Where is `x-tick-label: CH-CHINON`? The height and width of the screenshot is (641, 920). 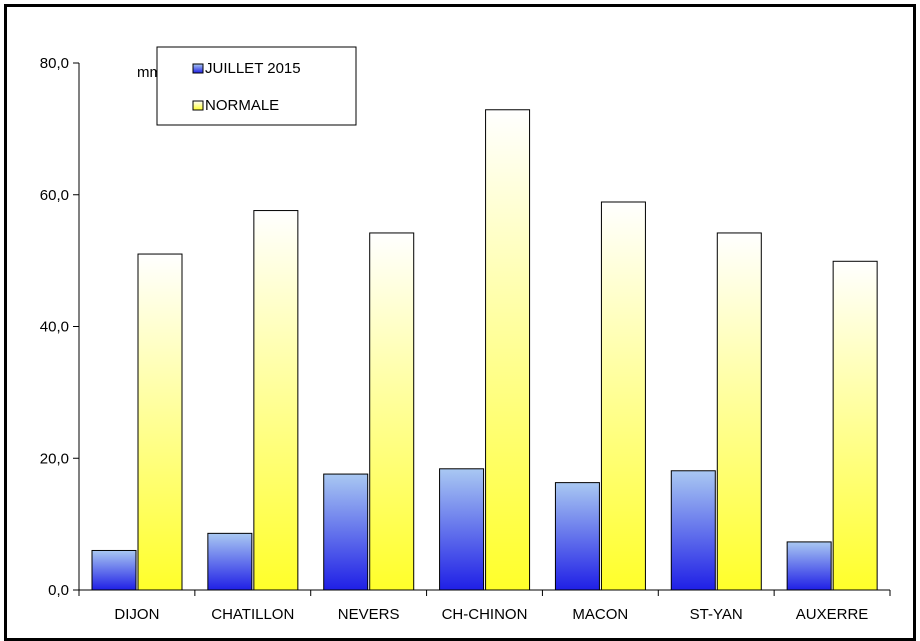
x-tick-label: CH-CHINON is located at coordinates (485, 614).